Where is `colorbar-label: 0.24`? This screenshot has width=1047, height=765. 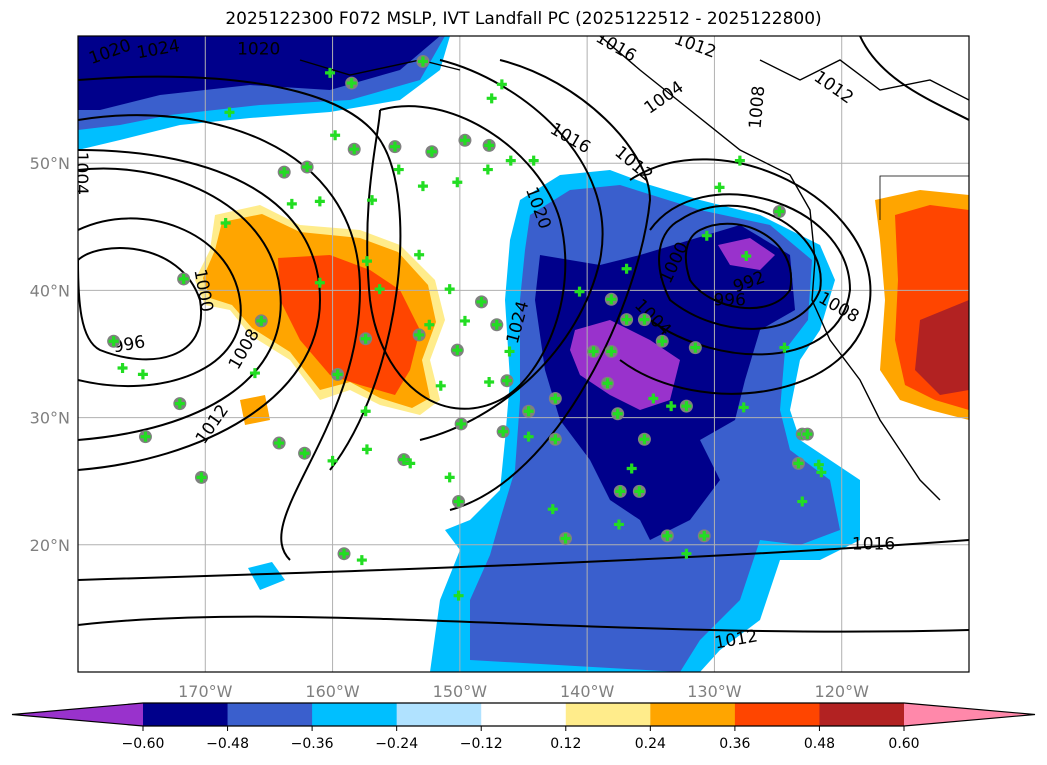 colorbar-label: 0.24 is located at coordinates (650, 744).